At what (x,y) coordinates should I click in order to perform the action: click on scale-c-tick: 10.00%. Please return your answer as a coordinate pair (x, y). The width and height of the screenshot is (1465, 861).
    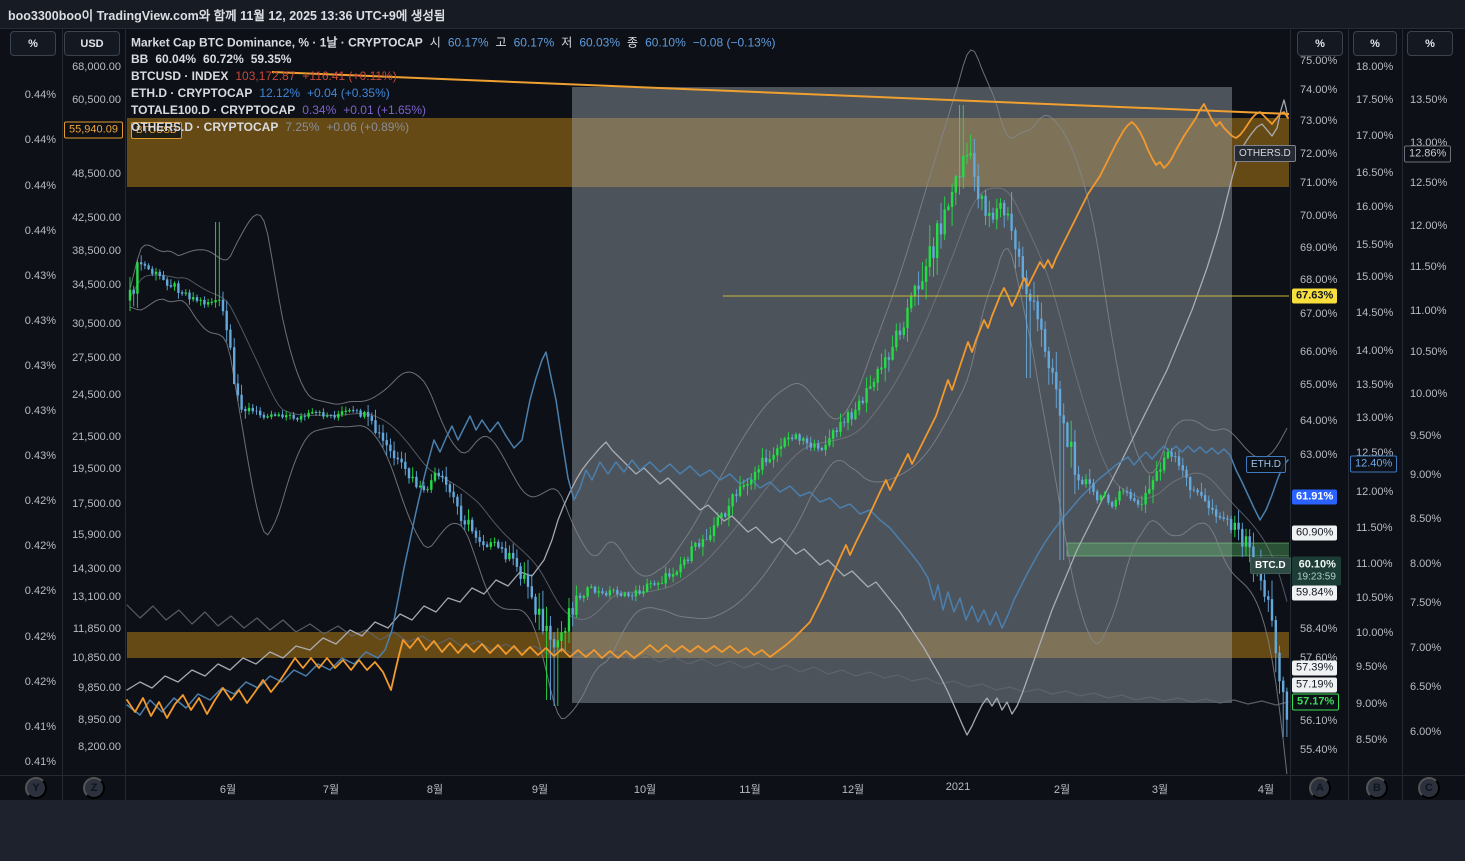
    Looking at the image, I should click on (1429, 394).